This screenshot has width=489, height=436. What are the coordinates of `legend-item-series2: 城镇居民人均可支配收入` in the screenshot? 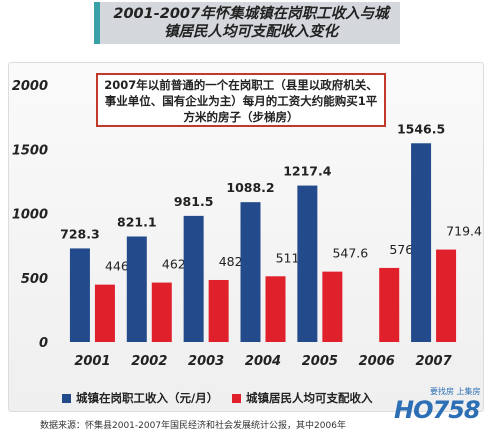 It's located at (302, 398).